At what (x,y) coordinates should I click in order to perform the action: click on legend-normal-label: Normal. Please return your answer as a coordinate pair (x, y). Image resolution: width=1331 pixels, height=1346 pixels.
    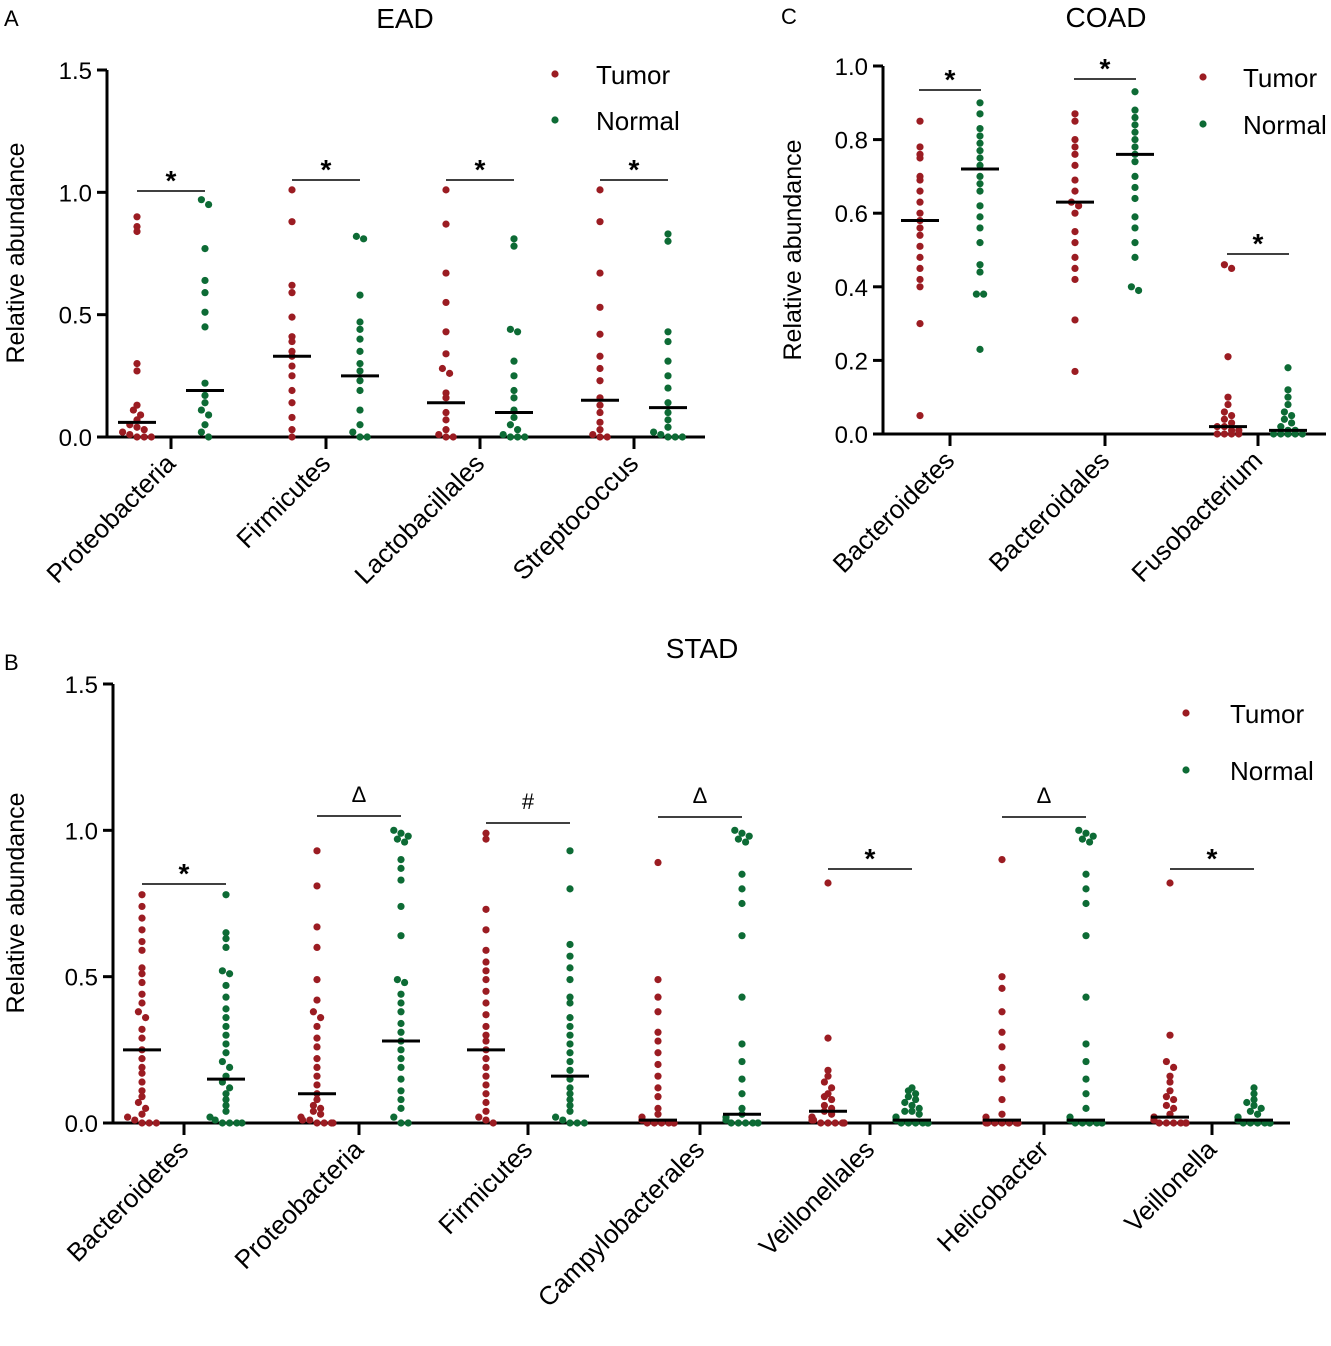
    Looking at the image, I should click on (1272, 771).